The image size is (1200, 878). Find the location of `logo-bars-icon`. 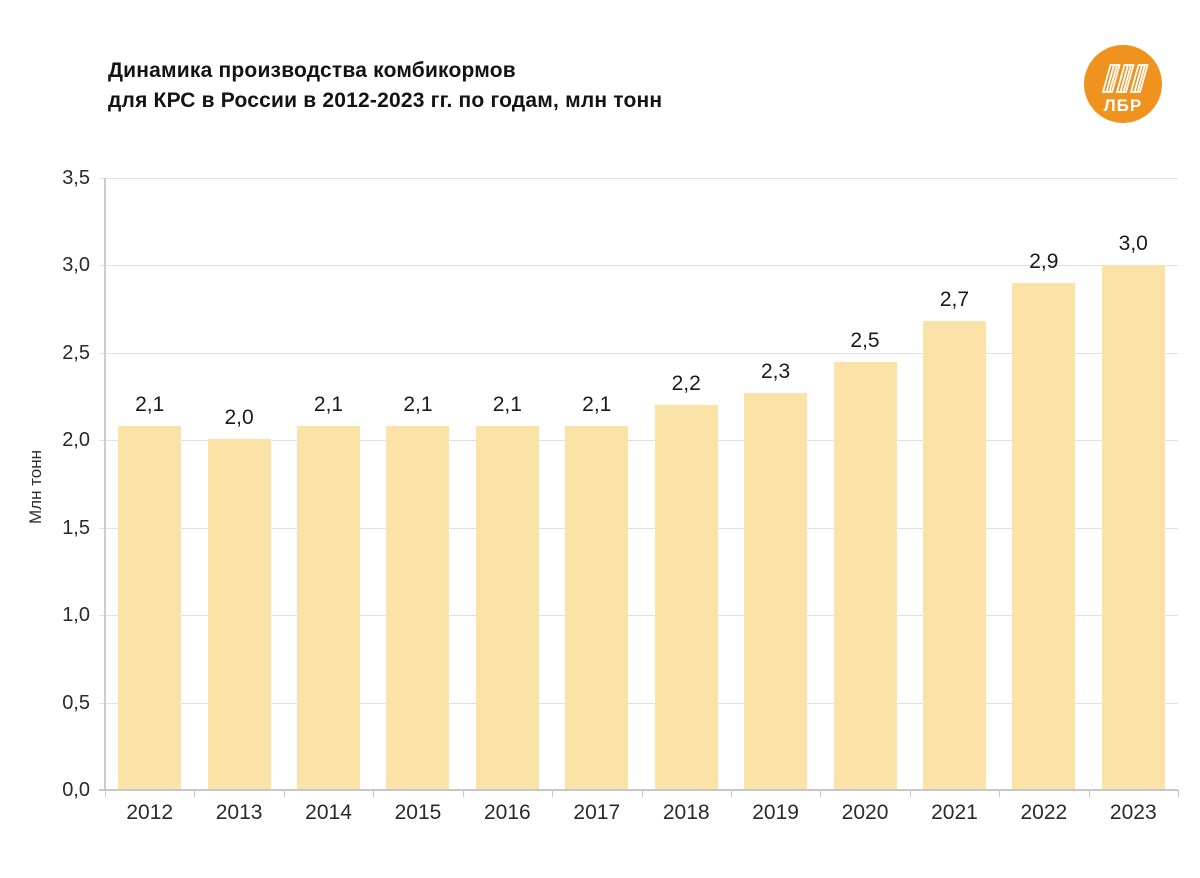

logo-bars-icon is located at coordinates (1125, 78).